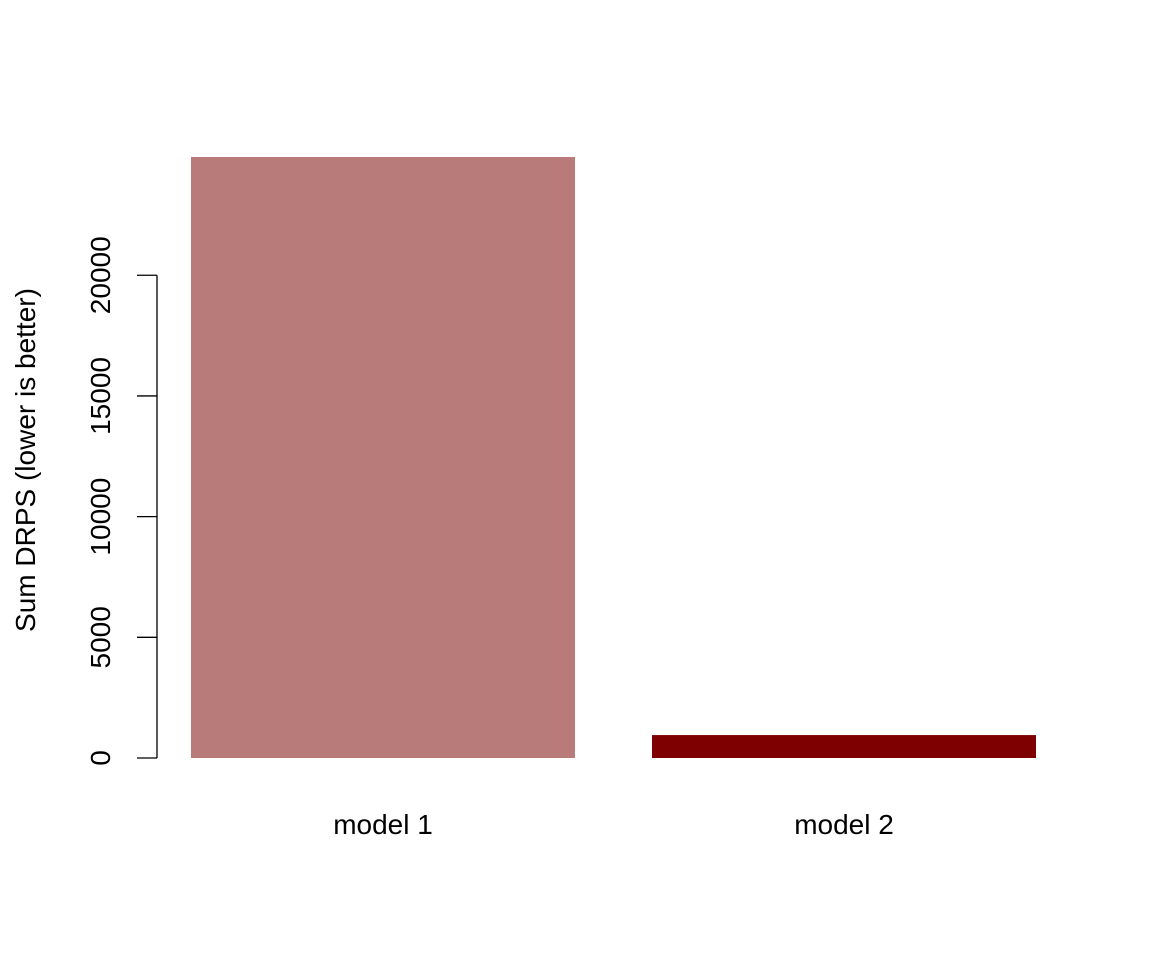 The height and width of the screenshot is (960, 1152). Describe the element at coordinates (100, 758) in the screenshot. I see `y-tick-label: 0` at that location.